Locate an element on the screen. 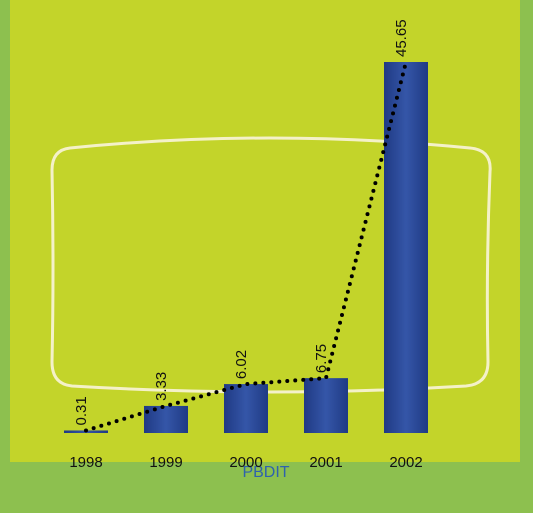 Image resolution: width=533 pixels, height=513 pixels. value-label: 6.75 is located at coordinates (321, 358).